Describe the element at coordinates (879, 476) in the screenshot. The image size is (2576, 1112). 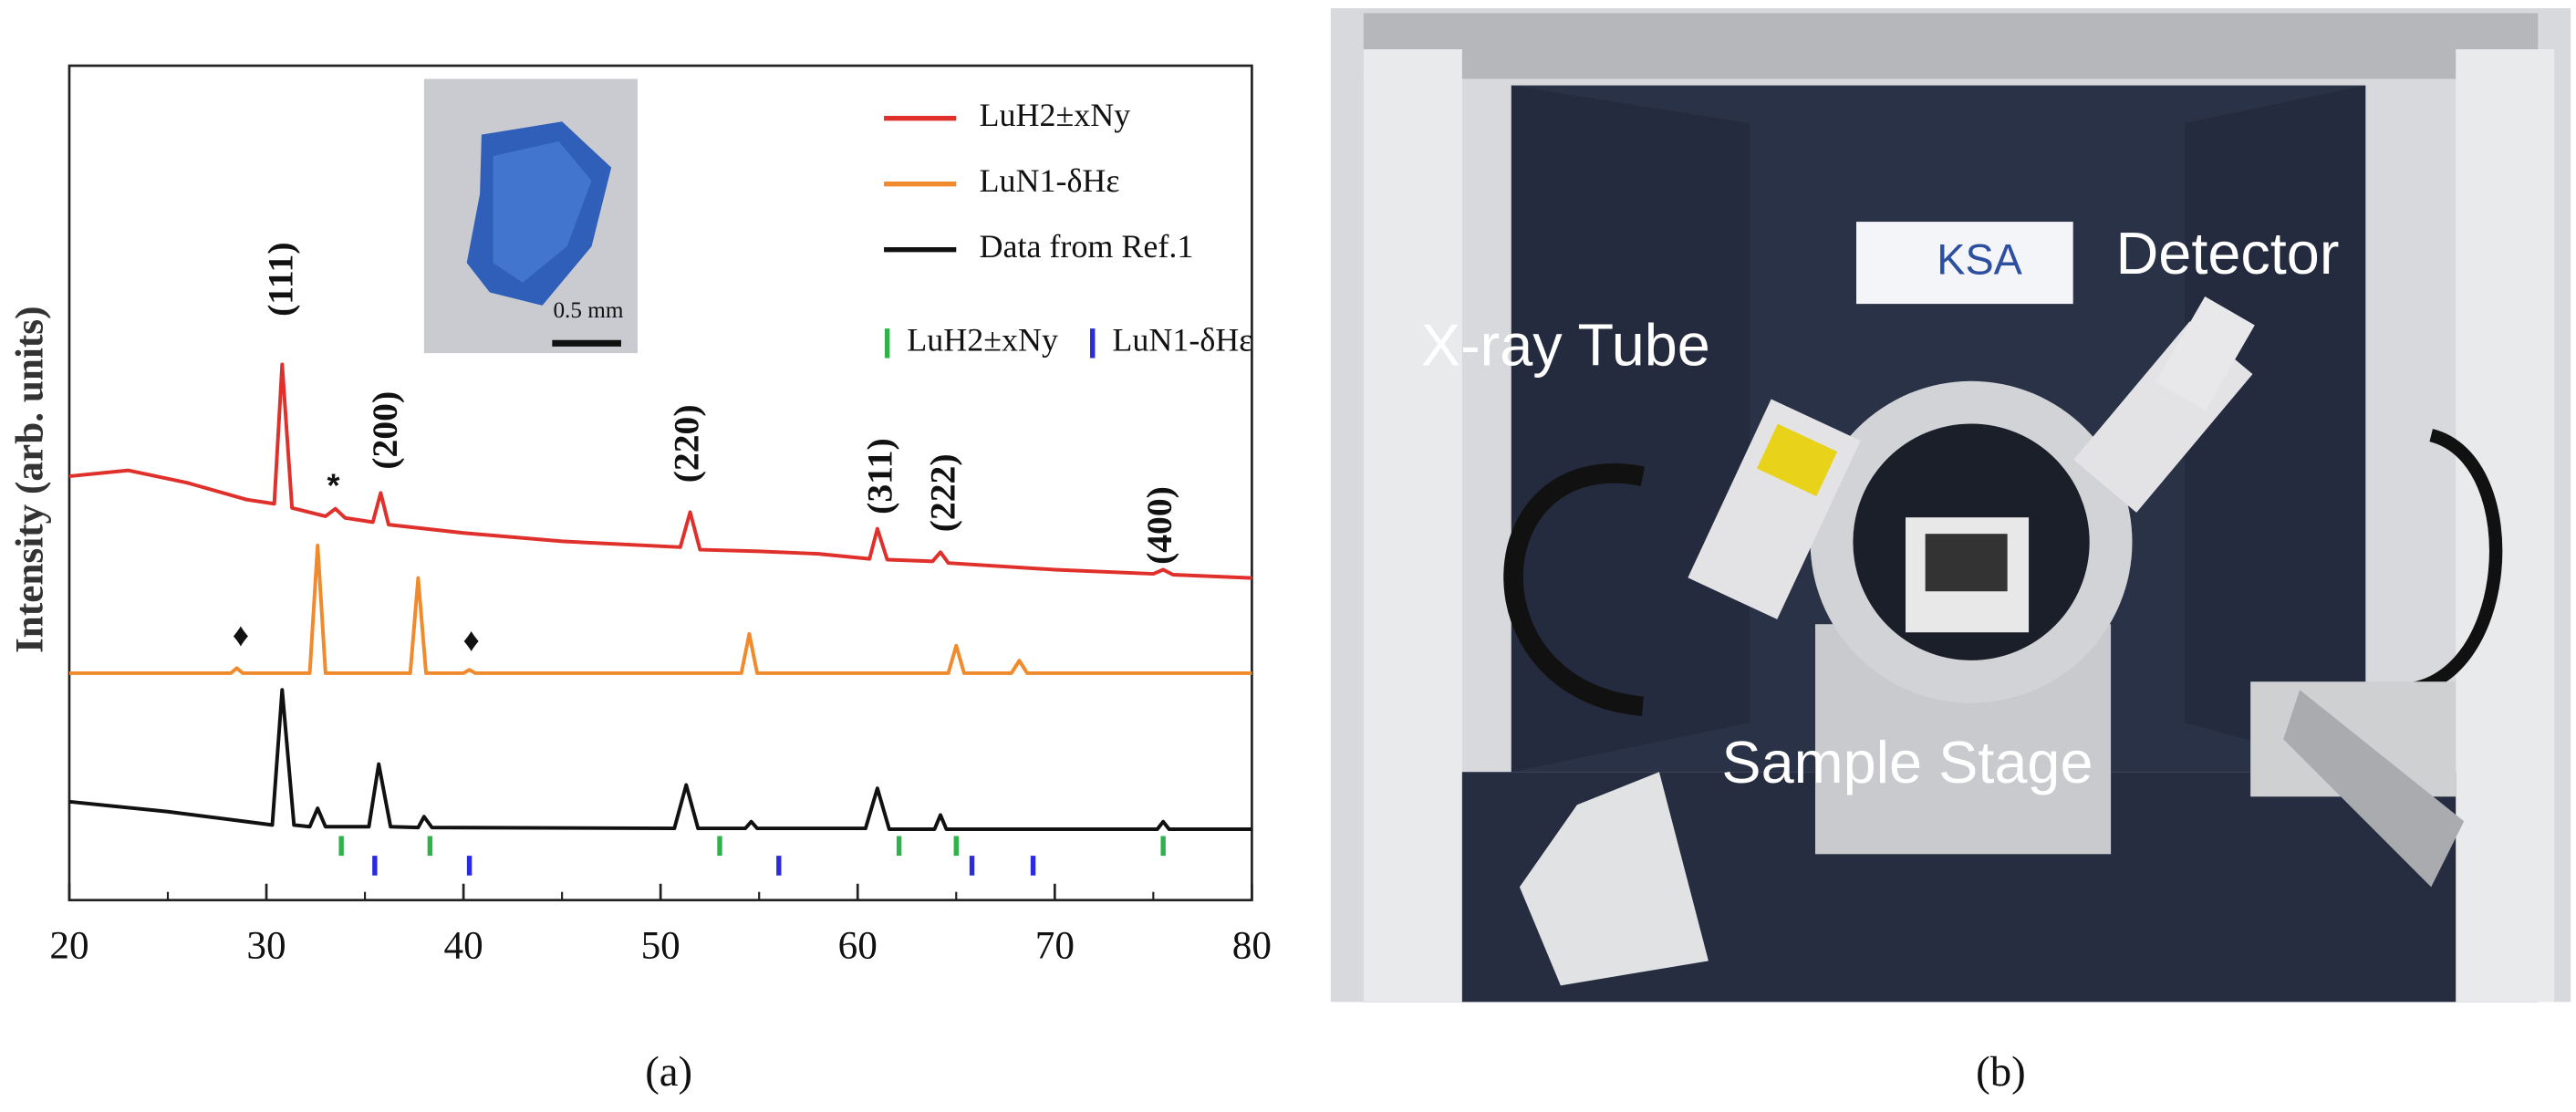
I see `peak-label: (311)` at that location.